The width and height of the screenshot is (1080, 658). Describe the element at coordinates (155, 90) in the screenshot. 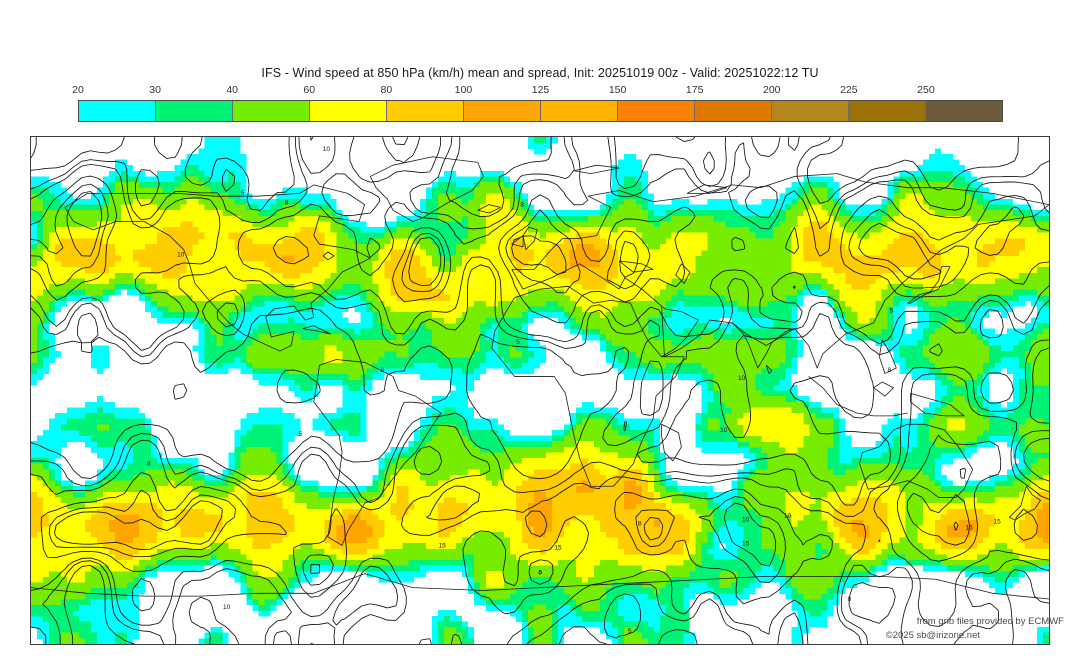

I see `colorbar-tick: 30` at that location.